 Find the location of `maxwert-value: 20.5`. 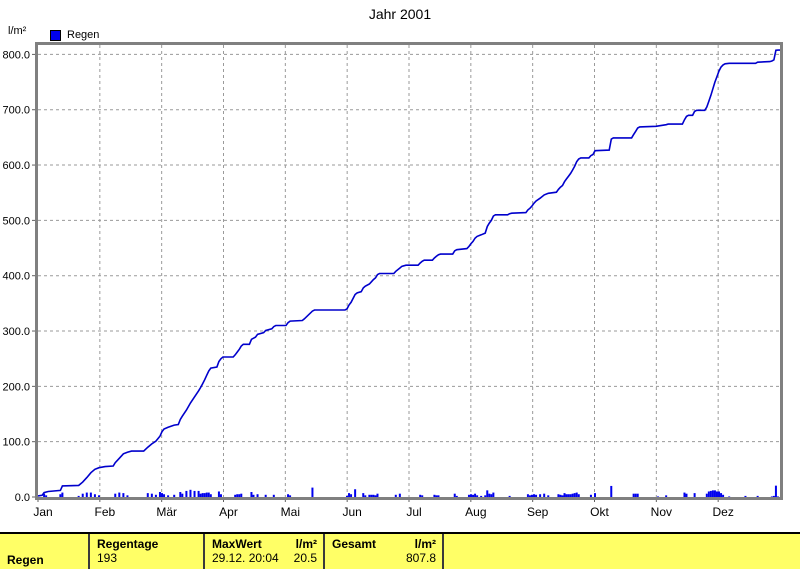

maxwert-value: 20.5 is located at coordinates (305, 558).